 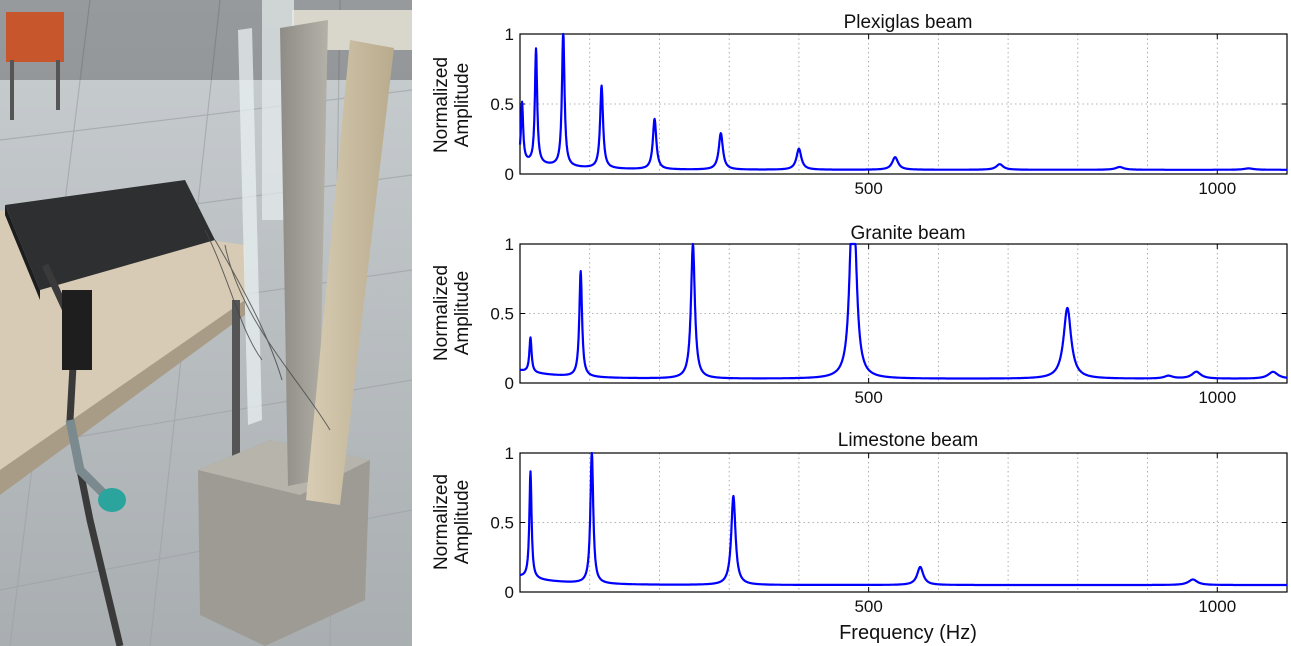 What do you see at coordinates (908, 633) in the screenshot?
I see `x-axis-label: Frequency (Hz)` at bounding box center [908, 633].